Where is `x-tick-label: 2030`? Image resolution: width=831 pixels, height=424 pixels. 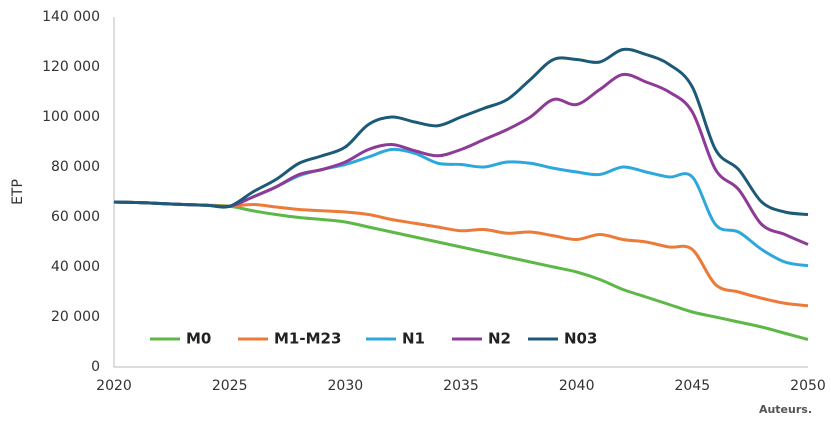 x-tick-label: 2030 is located at coordinates (346, 386).